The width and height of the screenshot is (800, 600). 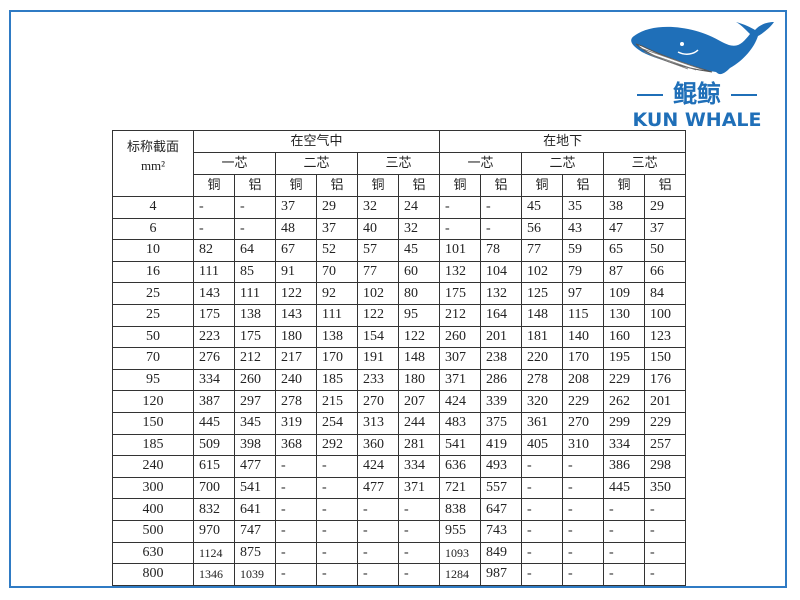 What do you see at coordinates (153, 293) in the screenshot?
I see `size-cell: 25` at bounding box center [153, 293].